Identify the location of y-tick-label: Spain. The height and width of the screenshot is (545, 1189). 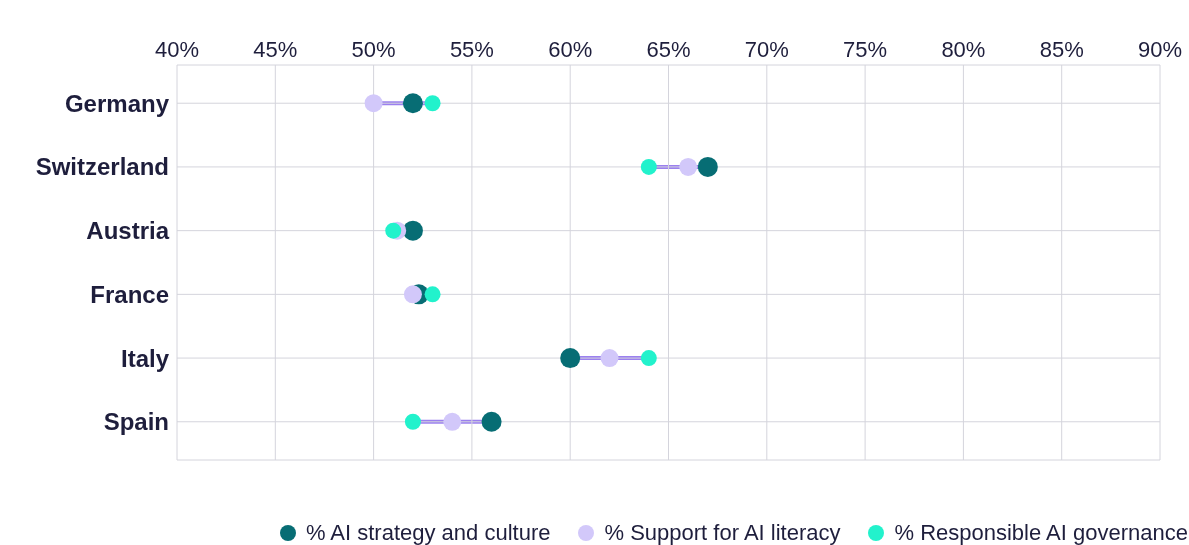
(136, 422).